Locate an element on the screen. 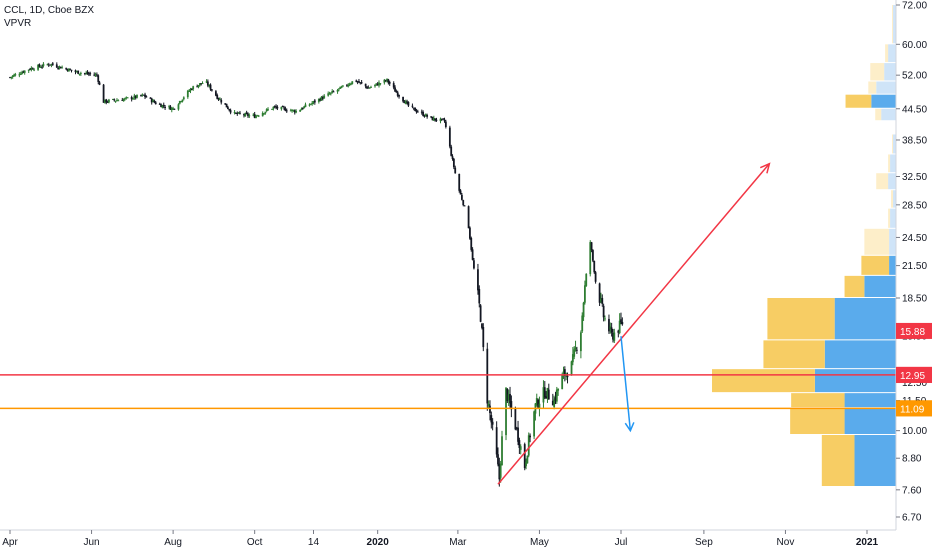 The height and width of the screenshot is (555, 932). time-tick-label: Aug is located at coordinates (173, 542).